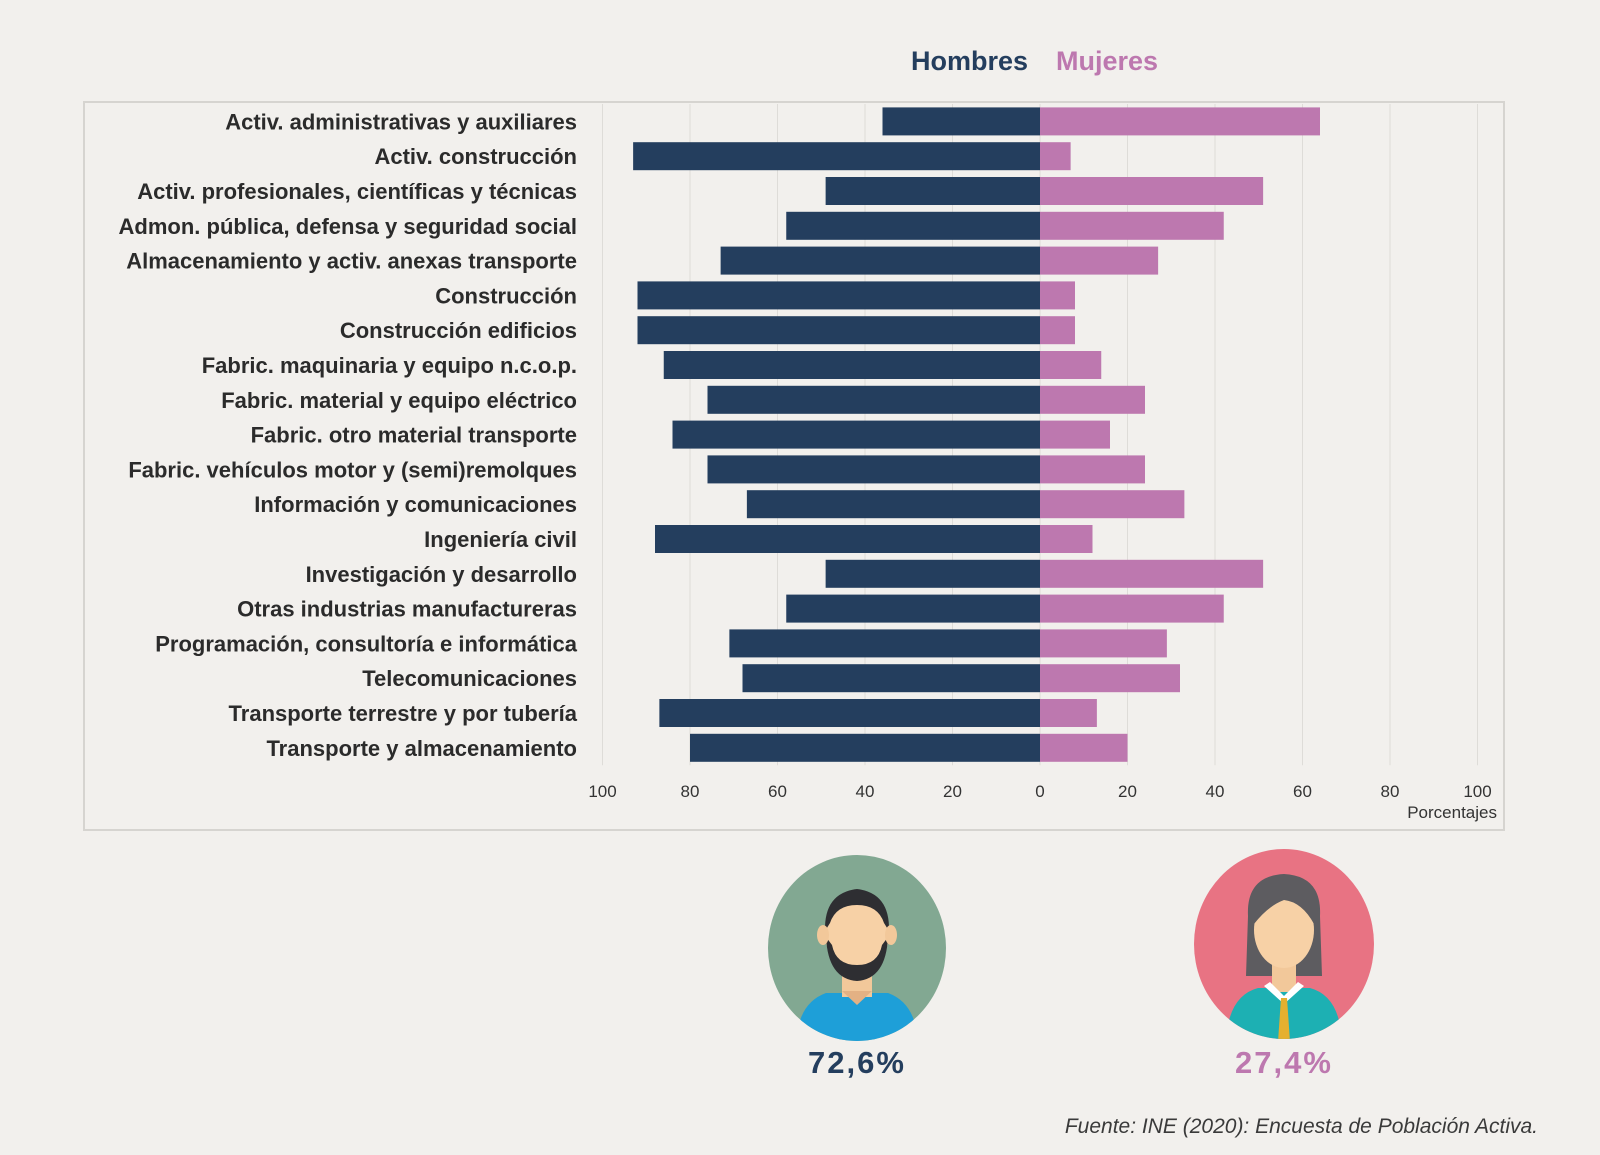 Image resolution: width=1600 pixels, height=1155 pixels. Describe the element at coordinates (1284, 1062) in the screenshot. I see `women-percentage: 27,4%` at that location.